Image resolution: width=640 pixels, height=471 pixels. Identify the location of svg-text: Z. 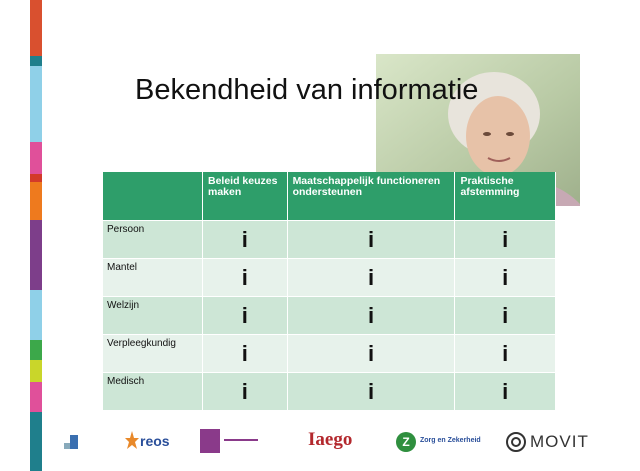
(405, 442).